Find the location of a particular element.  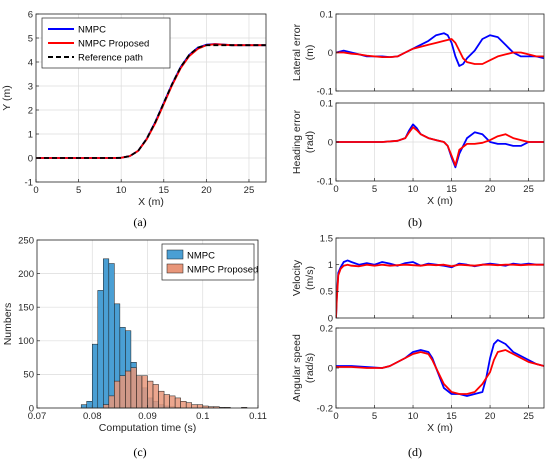

legend-label: Reference path is located at coordinates (110, 58).